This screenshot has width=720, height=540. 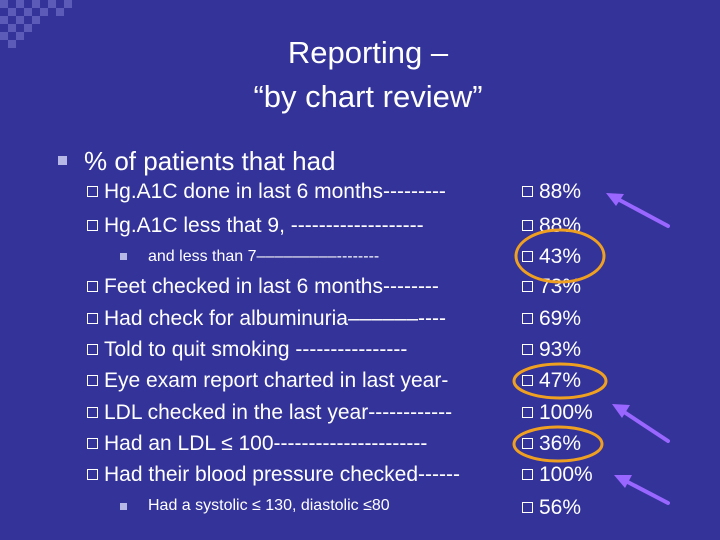 I want to click on value-cell: 36%, so click(x=551, y=444).